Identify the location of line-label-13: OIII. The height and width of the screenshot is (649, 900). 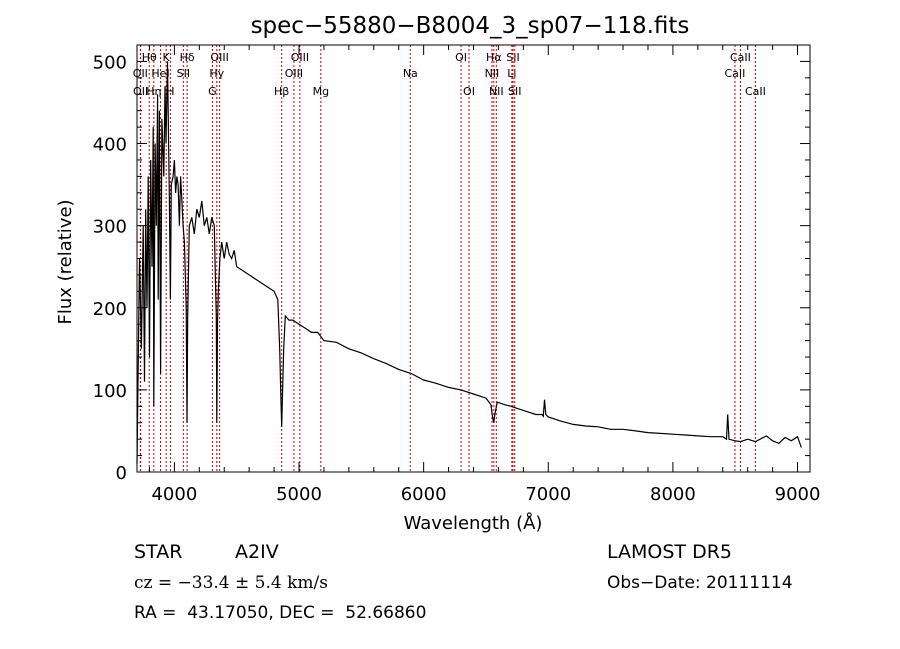
(294, 73).